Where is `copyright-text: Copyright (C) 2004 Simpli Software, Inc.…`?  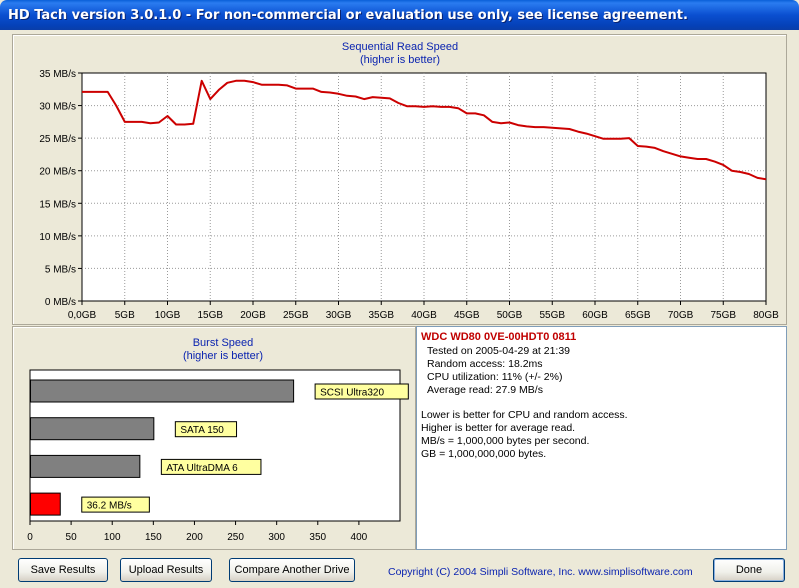
copyright-text: Copyright (C) 2004 Simpli Software, Inc.… is located at coordinates (540, 572).